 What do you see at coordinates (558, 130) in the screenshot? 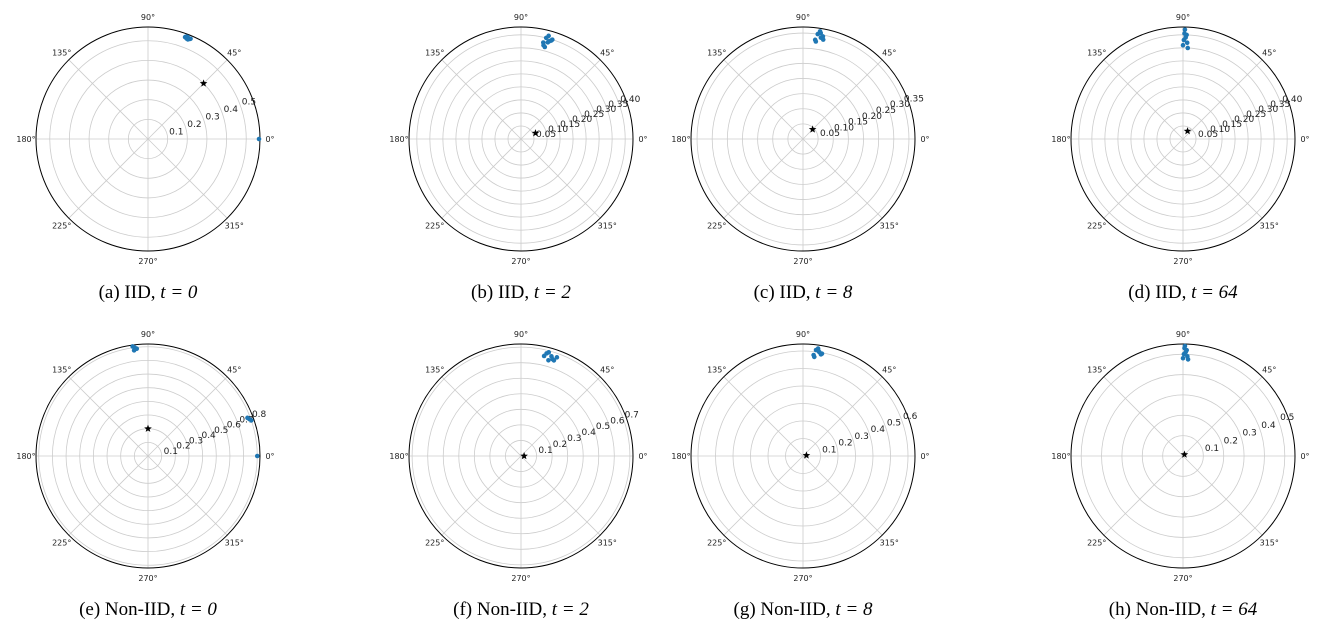
I see `radial-tick-label: 0.10` at bounding box center [558, 130].